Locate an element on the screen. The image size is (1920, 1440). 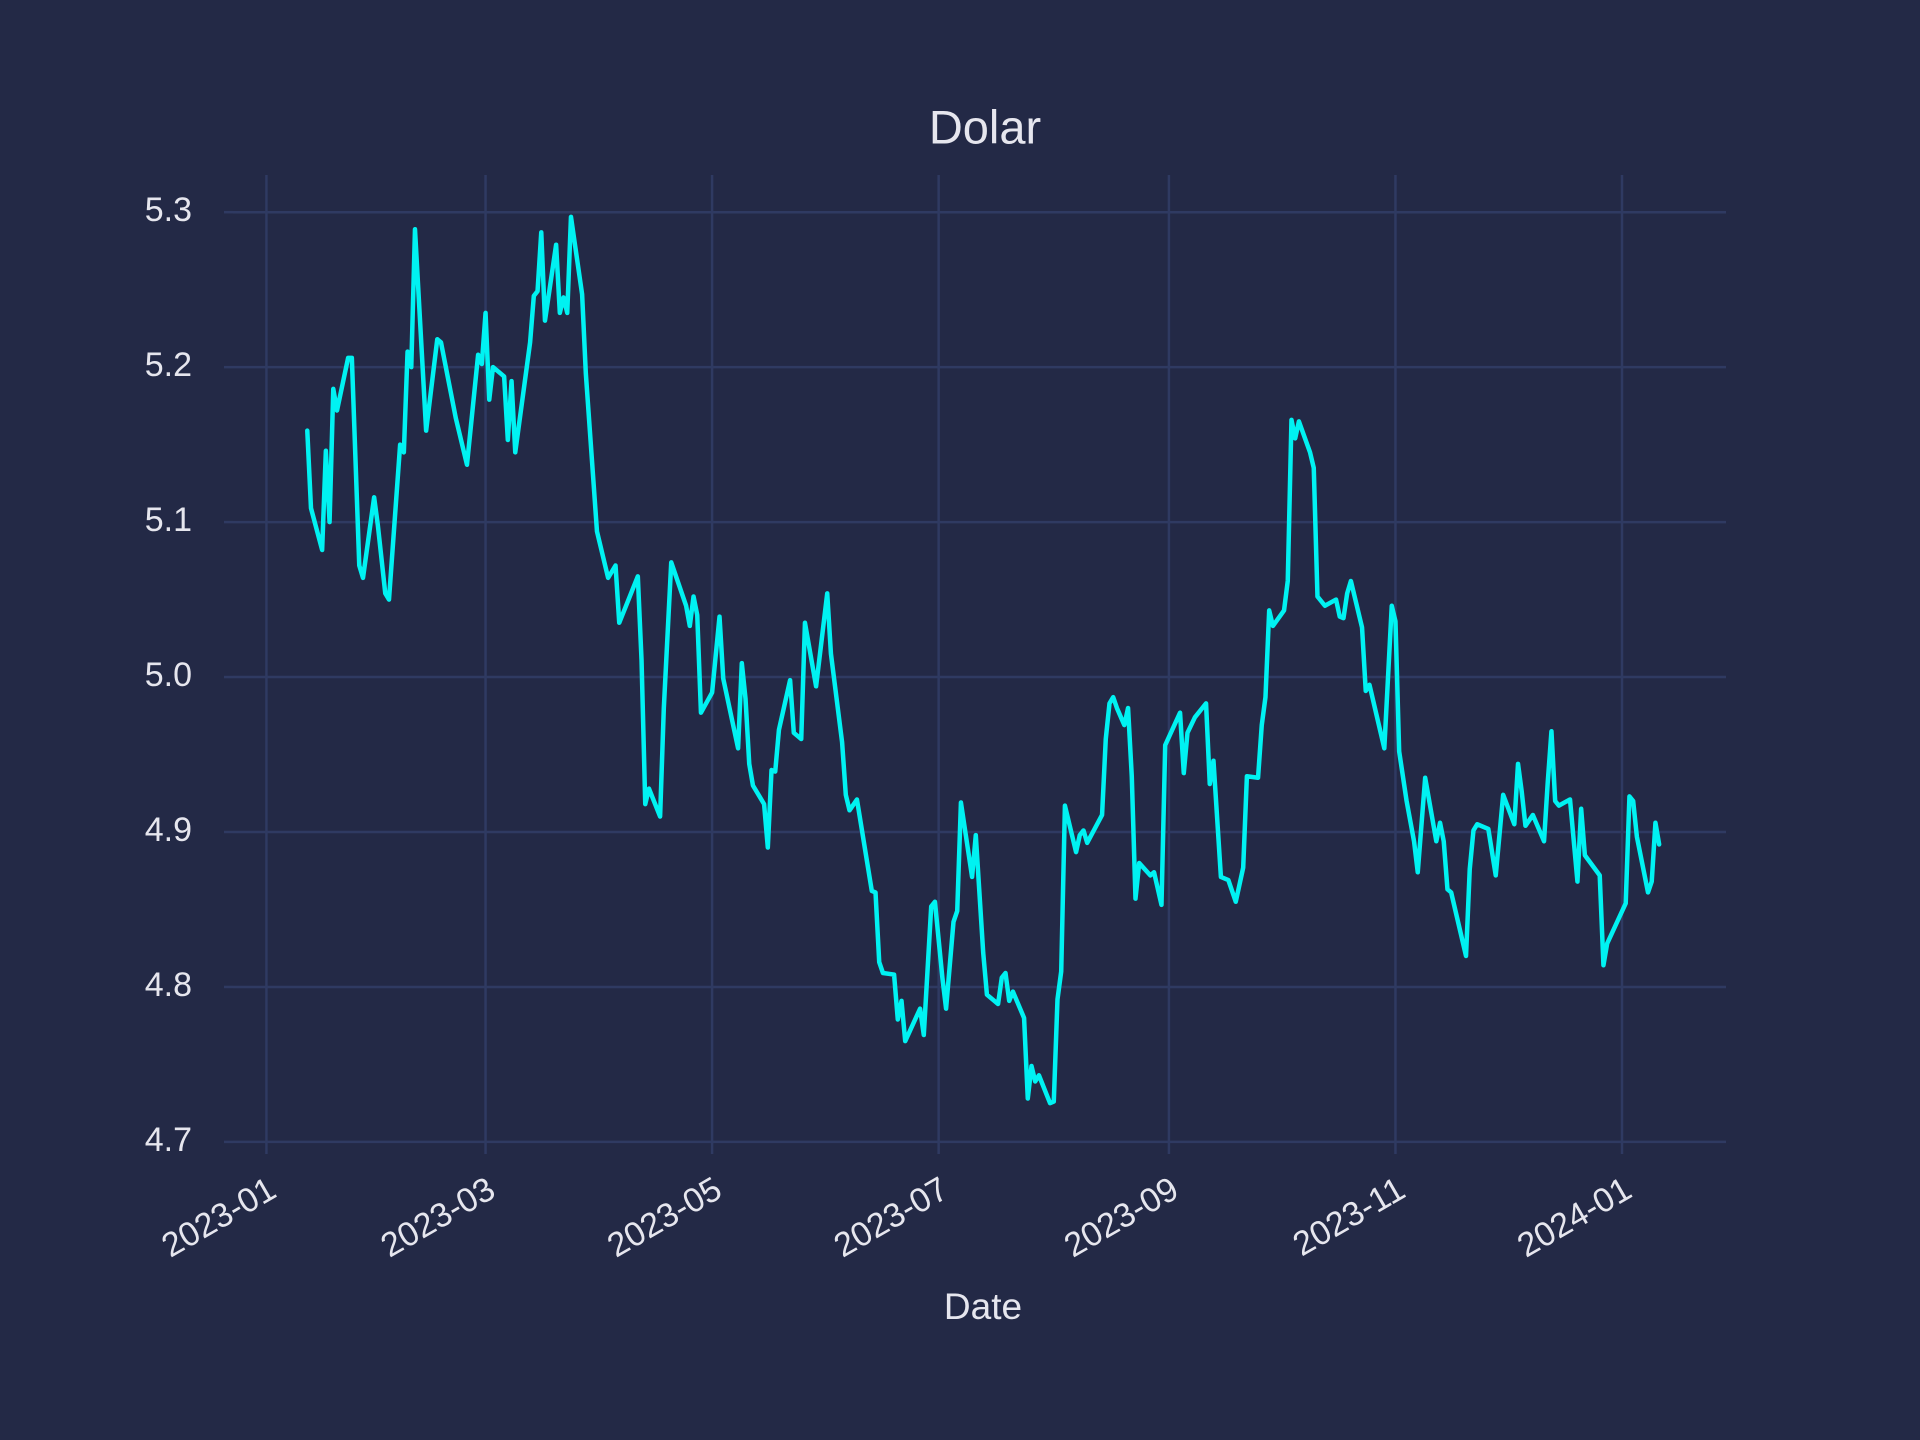
y-tick-label: 4.7 is located at coordinates (168, 1140).